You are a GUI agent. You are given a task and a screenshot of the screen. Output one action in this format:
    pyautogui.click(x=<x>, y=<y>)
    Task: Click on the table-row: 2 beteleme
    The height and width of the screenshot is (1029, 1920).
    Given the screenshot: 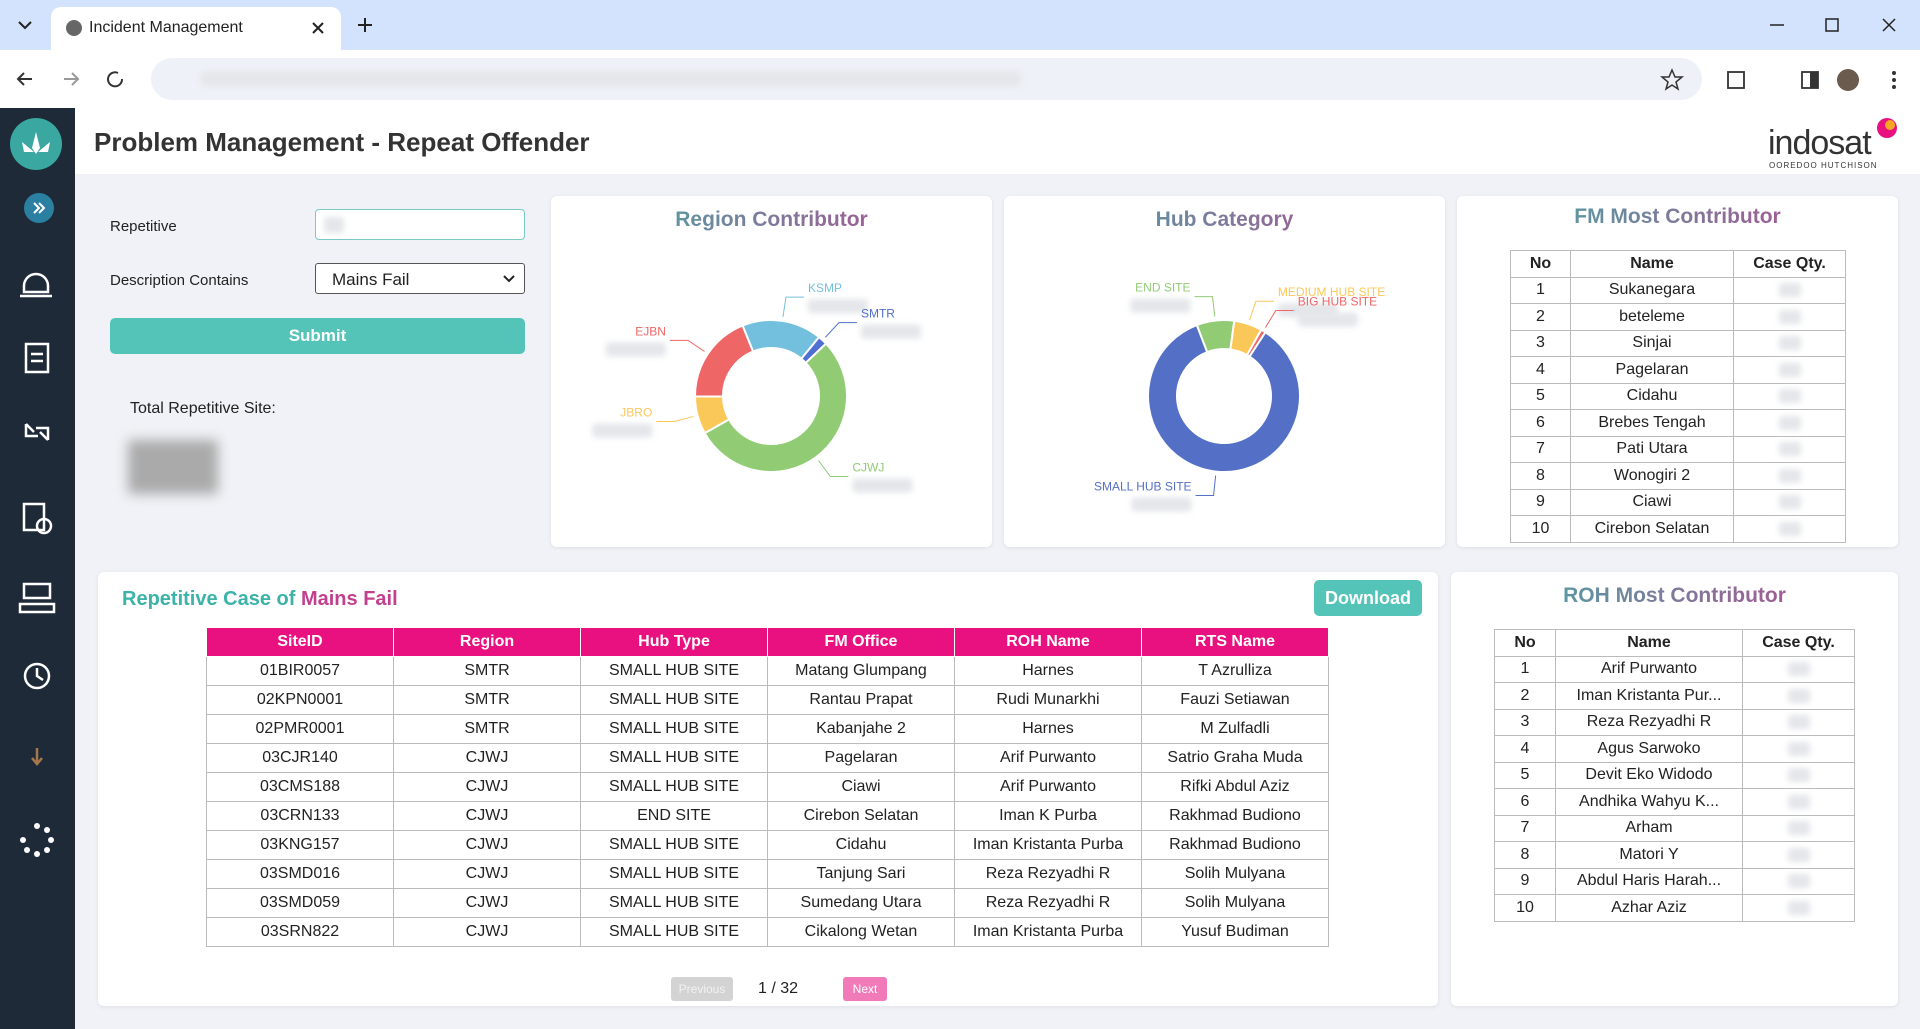 What is the action you would take?
    pyautogui.click(x=1678, y=317)
    